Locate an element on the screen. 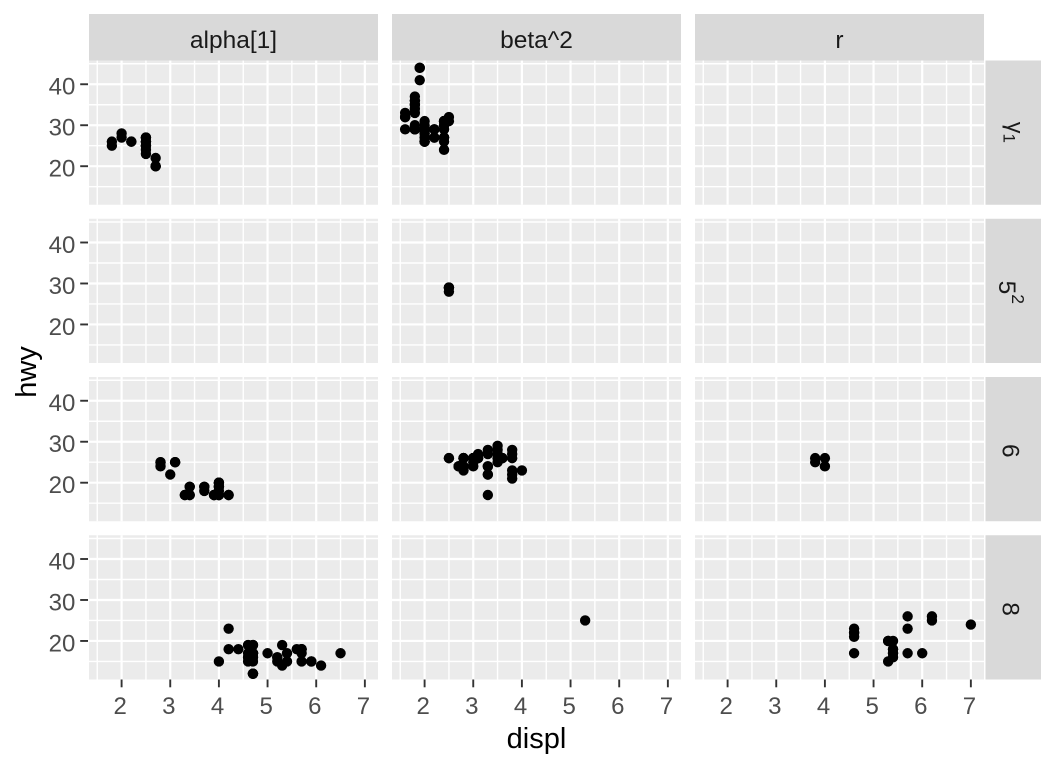 The width and height of the screenshot is (1056, 773). svg-text: alpha[1] is located at coordinates (233, 40).